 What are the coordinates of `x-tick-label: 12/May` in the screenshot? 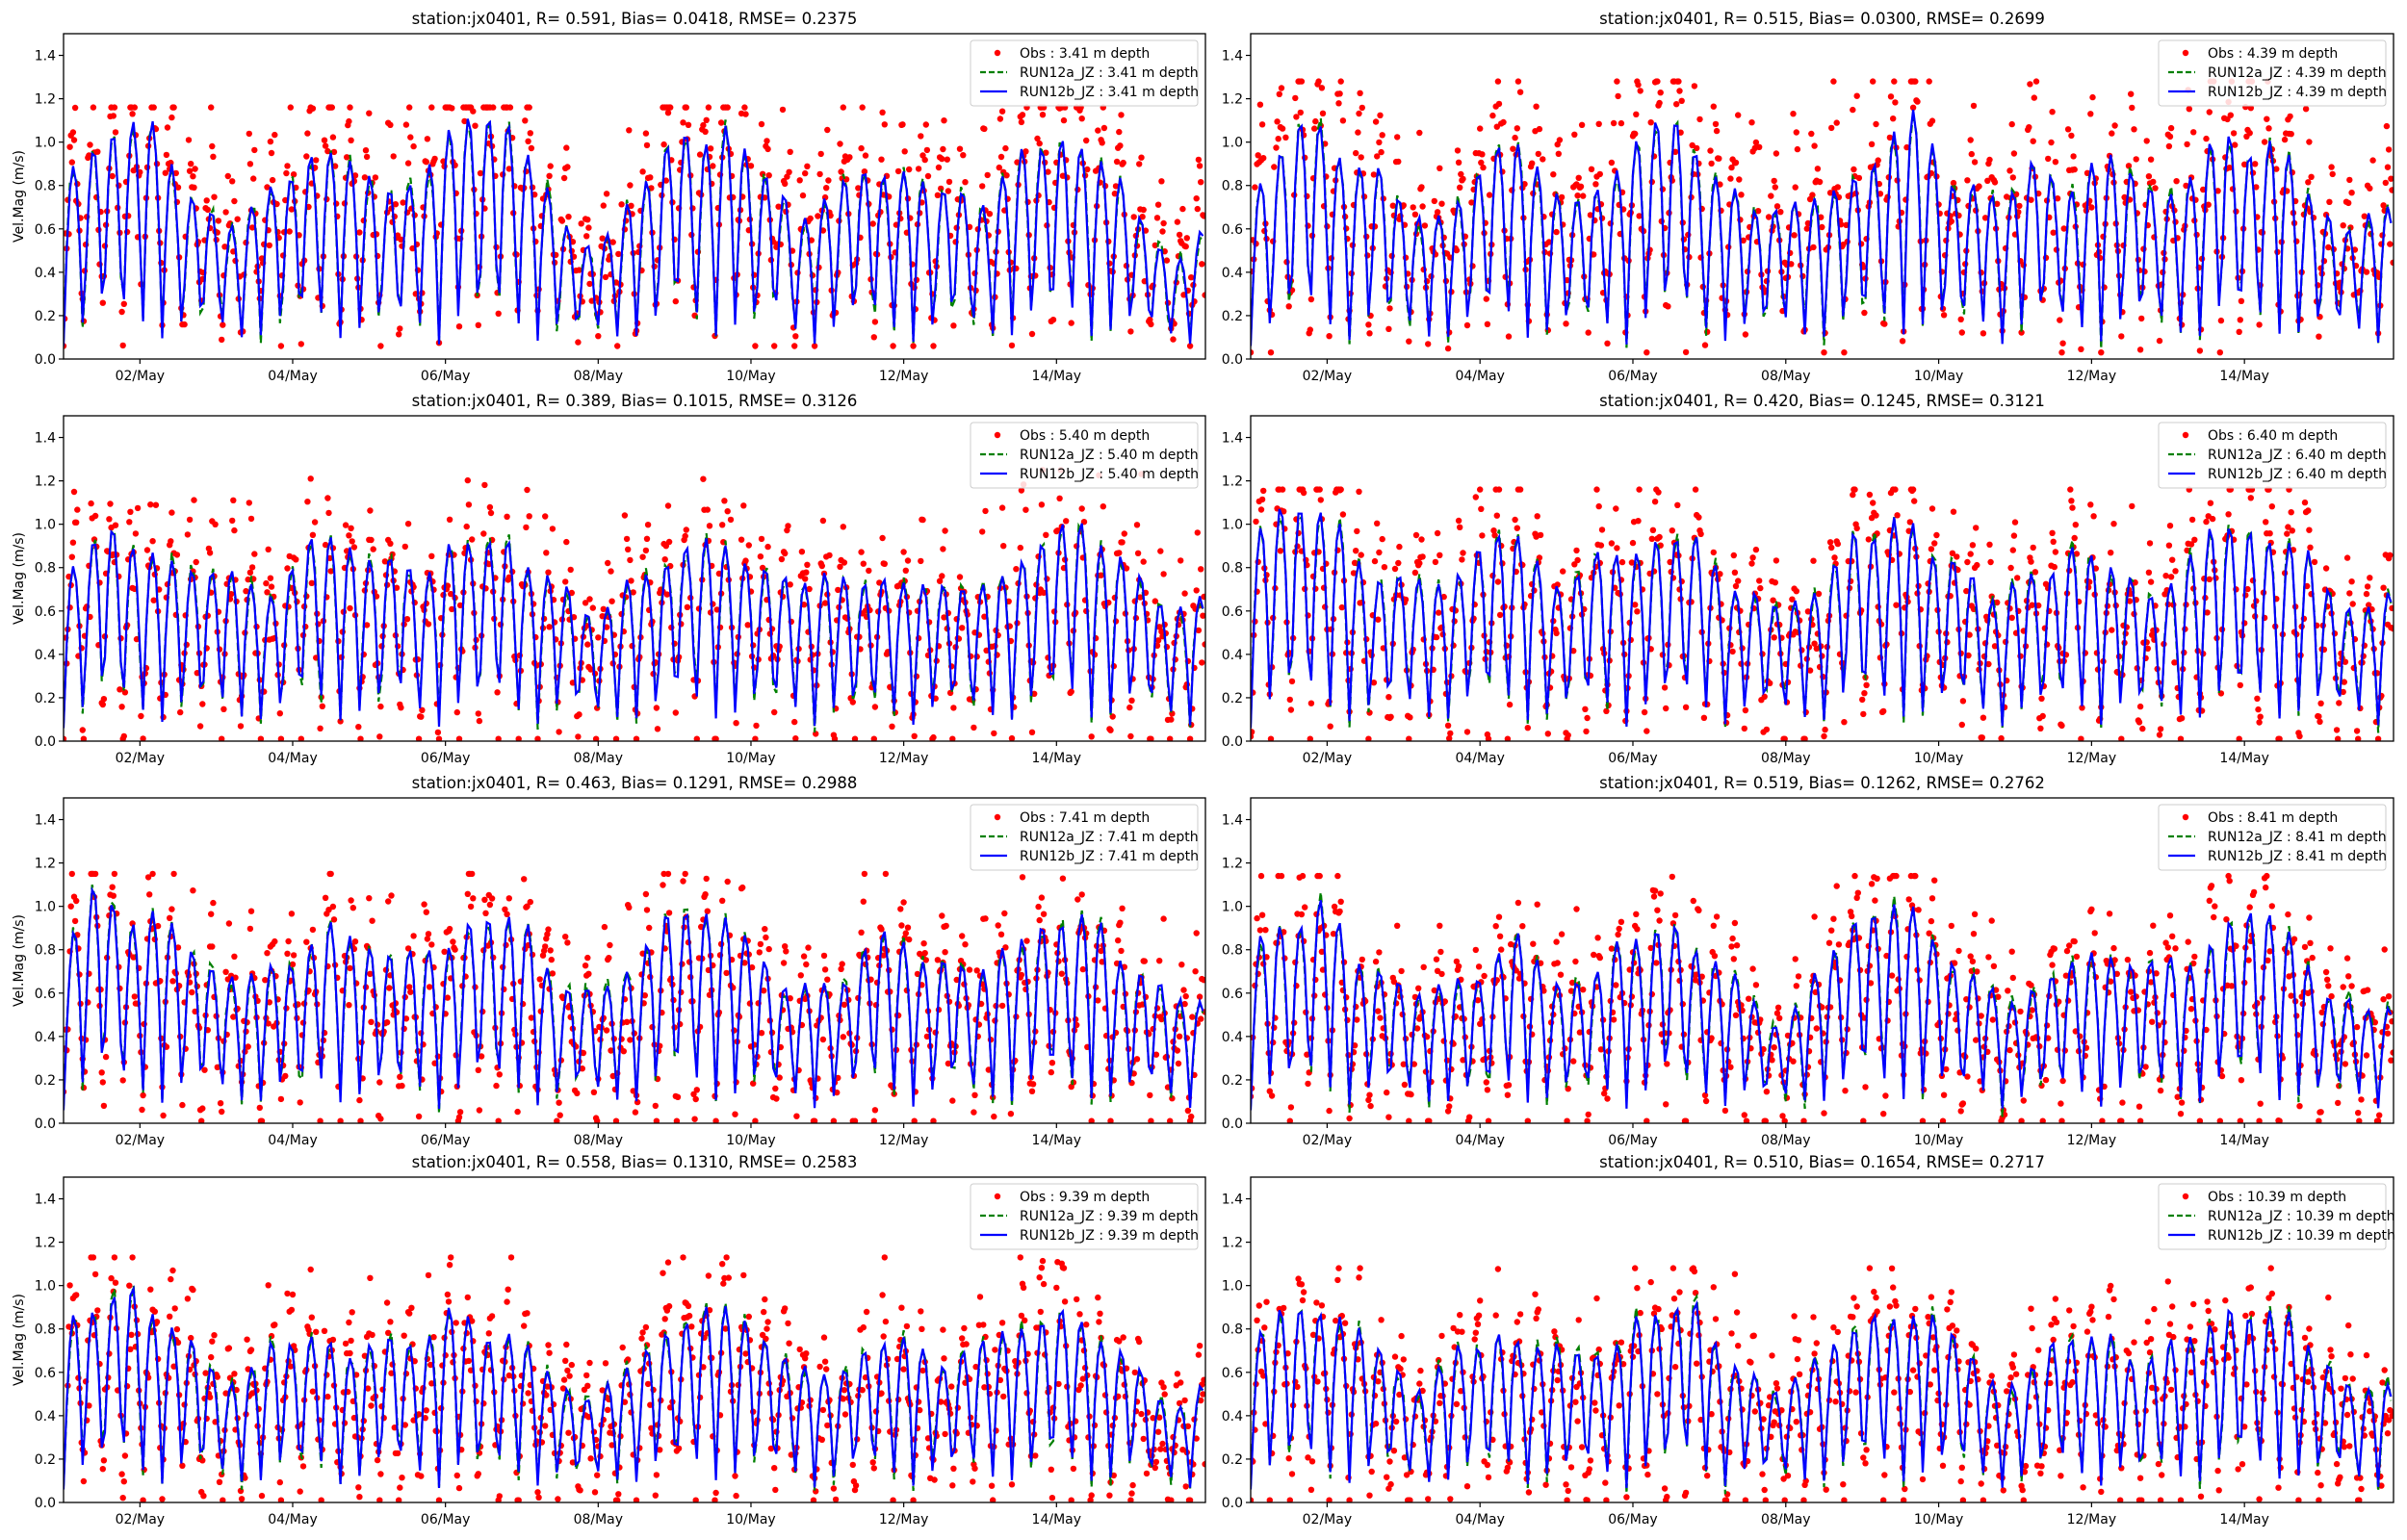 It's located at (2091, 376).